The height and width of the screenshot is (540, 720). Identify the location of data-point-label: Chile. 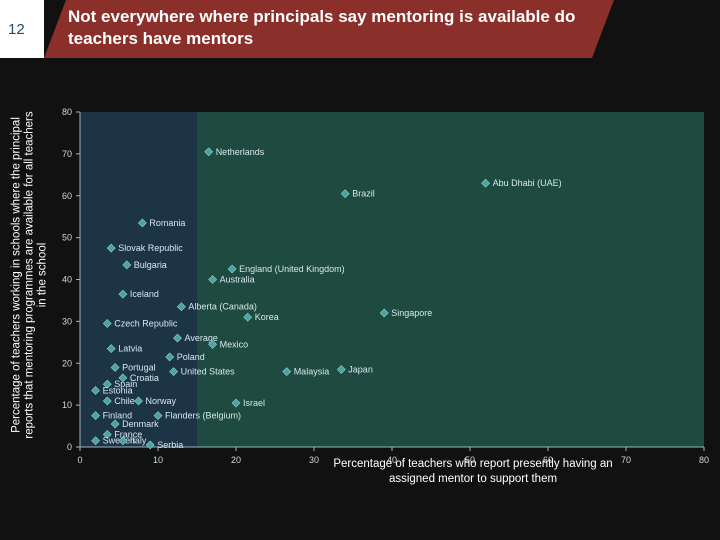
(124, 401).